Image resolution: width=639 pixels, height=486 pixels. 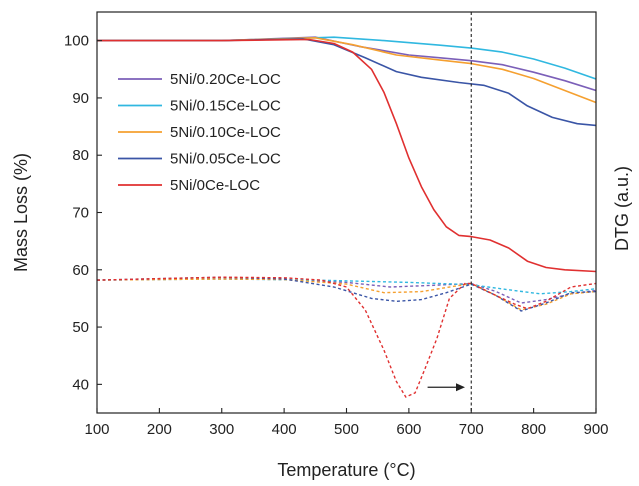 What do you see at coordinates (225, 159) in the screenshot?
I see `legend-label: 5Ni/0.05Ce-LOC` at bounding box center [225, 159].